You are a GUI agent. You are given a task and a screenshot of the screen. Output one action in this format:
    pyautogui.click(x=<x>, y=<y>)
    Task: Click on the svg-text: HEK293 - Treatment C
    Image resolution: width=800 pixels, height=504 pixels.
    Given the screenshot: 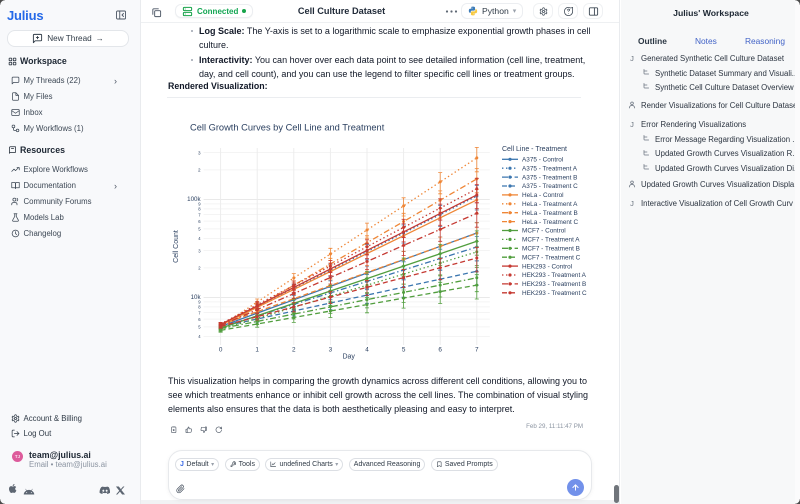 What is the action you would take?
    pyautogui.click(x=554, y=293)
    